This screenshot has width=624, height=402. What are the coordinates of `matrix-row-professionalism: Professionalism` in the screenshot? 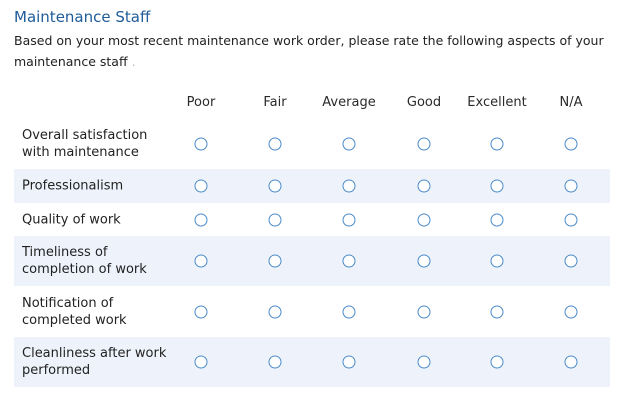 It's located at (312, 186).